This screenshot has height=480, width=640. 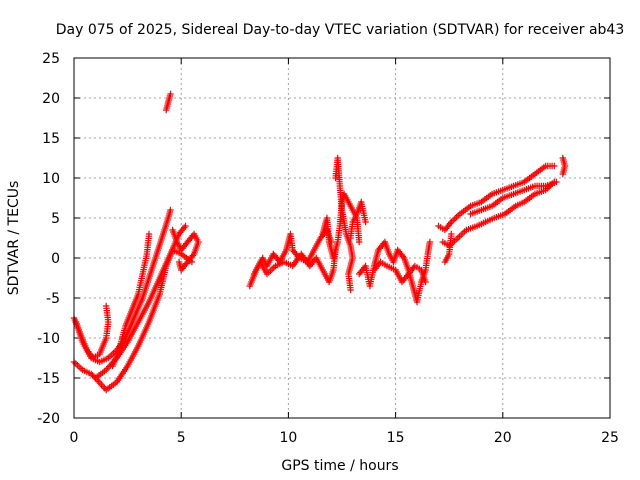 I want to click on y-axis-label: SDTVAR / TECUs, so click(x=14, y=238).